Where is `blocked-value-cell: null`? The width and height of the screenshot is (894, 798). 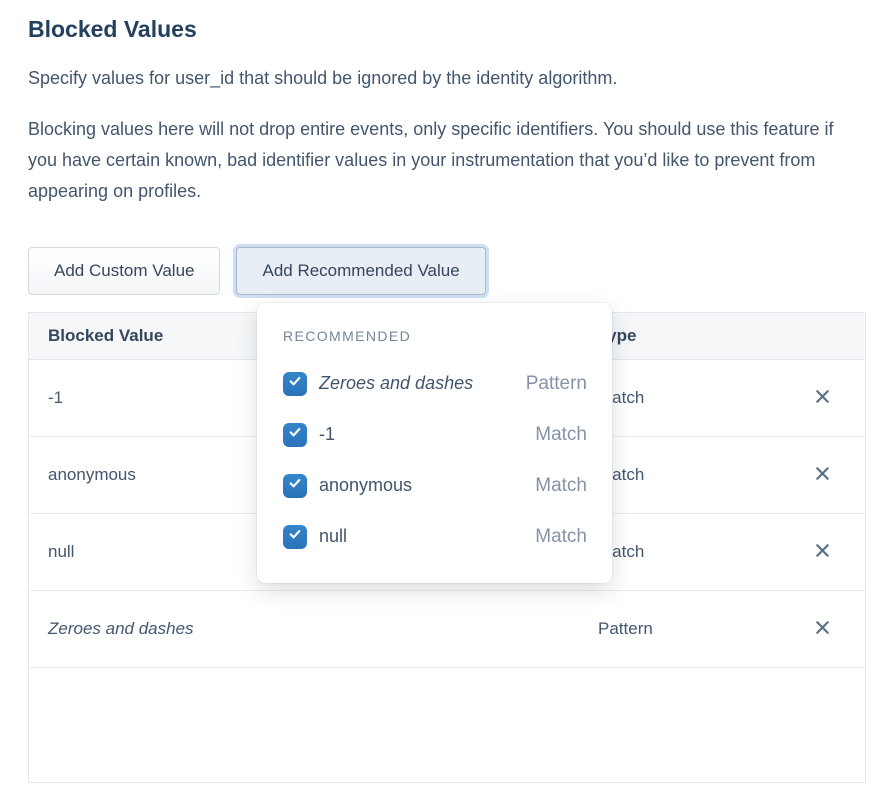
blocked-value-cell: null is located at coordinates (61, 551).